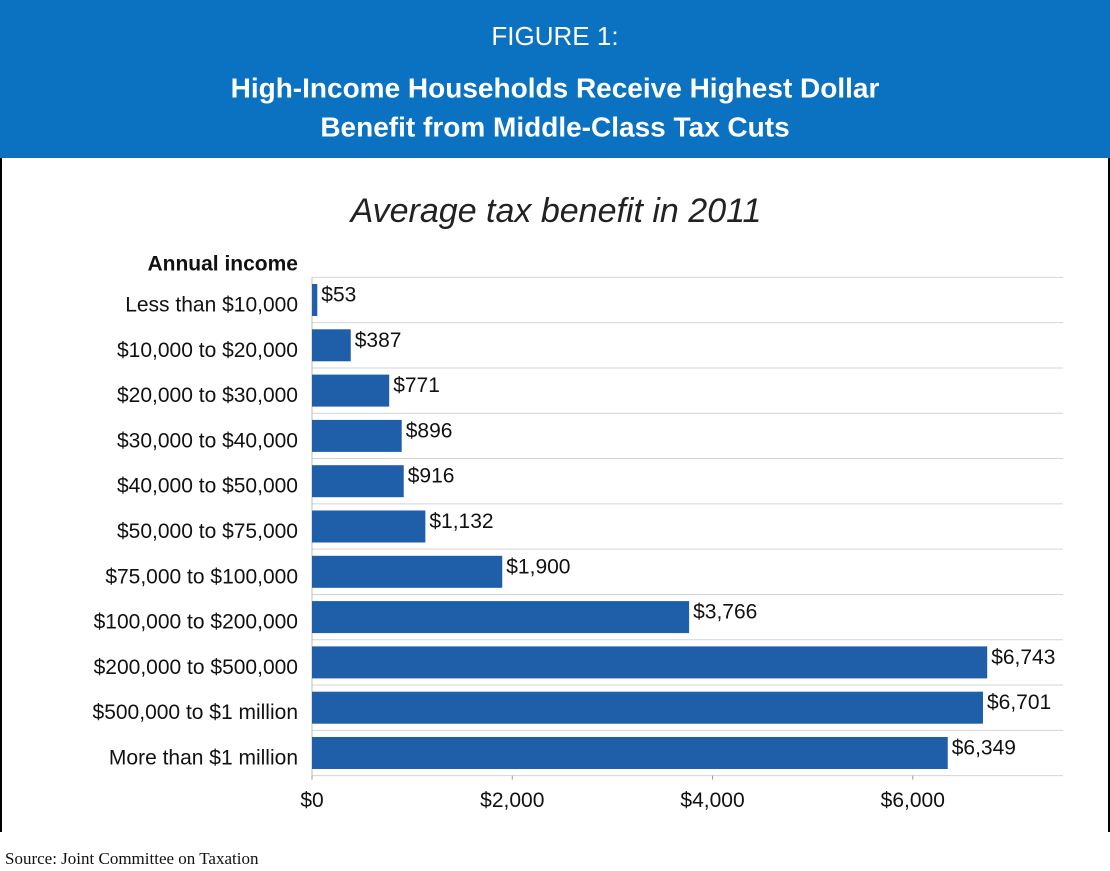 The image size is (1110, 871). Describe the element at coordinates (201, 576) in the screenshot. I see `y-tick-label: $75,000 to $100,000` at that location.